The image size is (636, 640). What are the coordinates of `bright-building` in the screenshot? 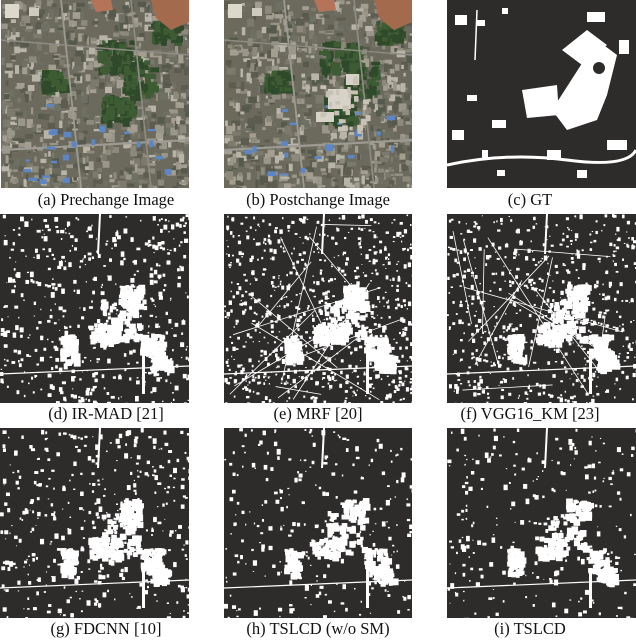 It's located at (34, 12).